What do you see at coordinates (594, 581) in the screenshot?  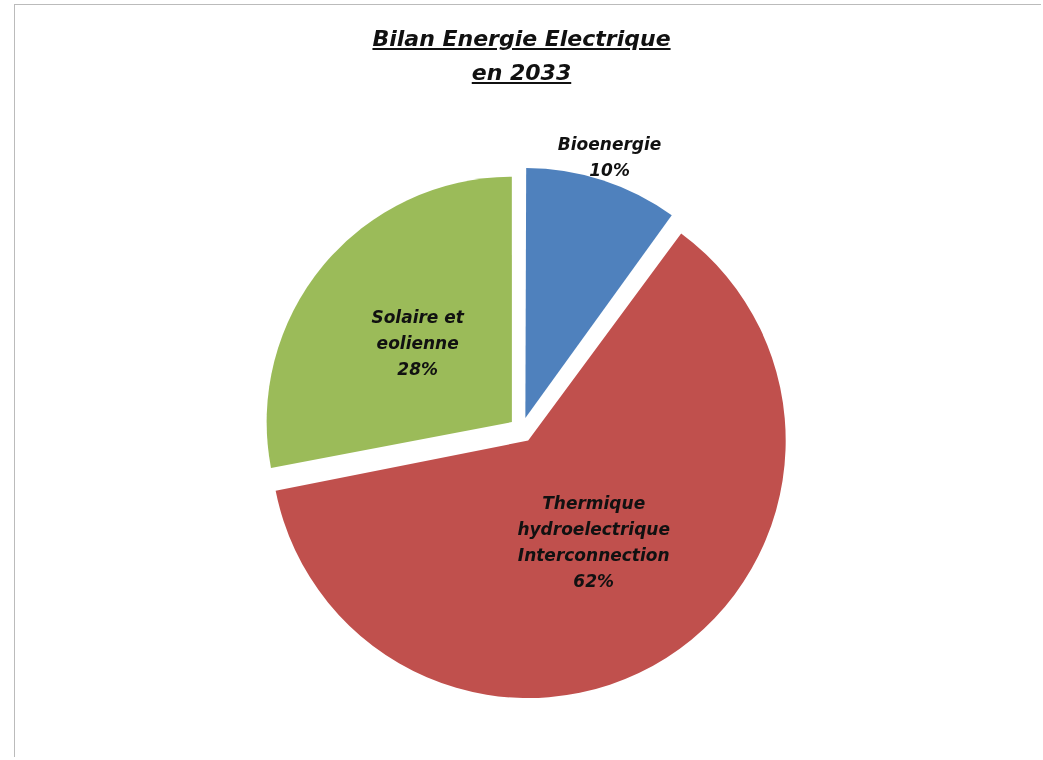 I see `data-label: 62%` at bounding box center [594, 581].